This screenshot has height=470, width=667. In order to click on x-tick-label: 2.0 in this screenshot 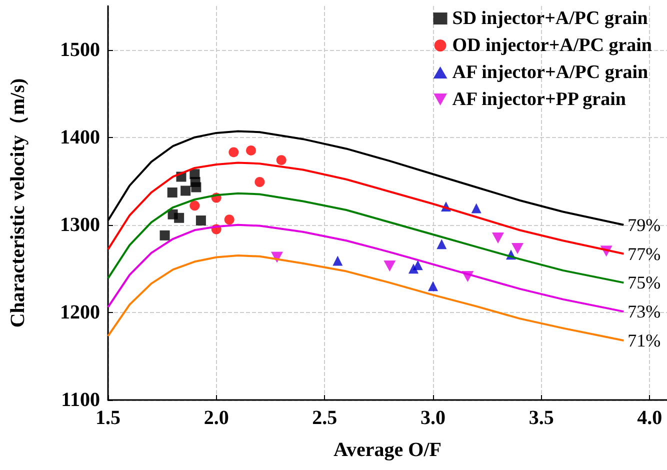, I will do `click(216, 418)`.